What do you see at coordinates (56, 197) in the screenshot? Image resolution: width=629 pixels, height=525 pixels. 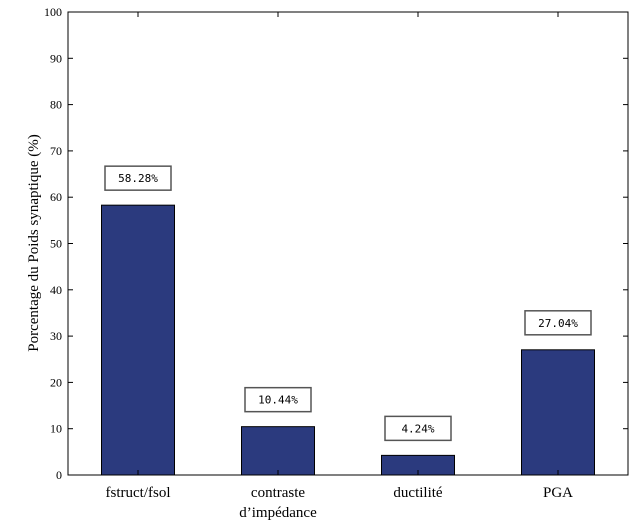 I see `y-tick-label: 60` at bounding box center [56, 197].